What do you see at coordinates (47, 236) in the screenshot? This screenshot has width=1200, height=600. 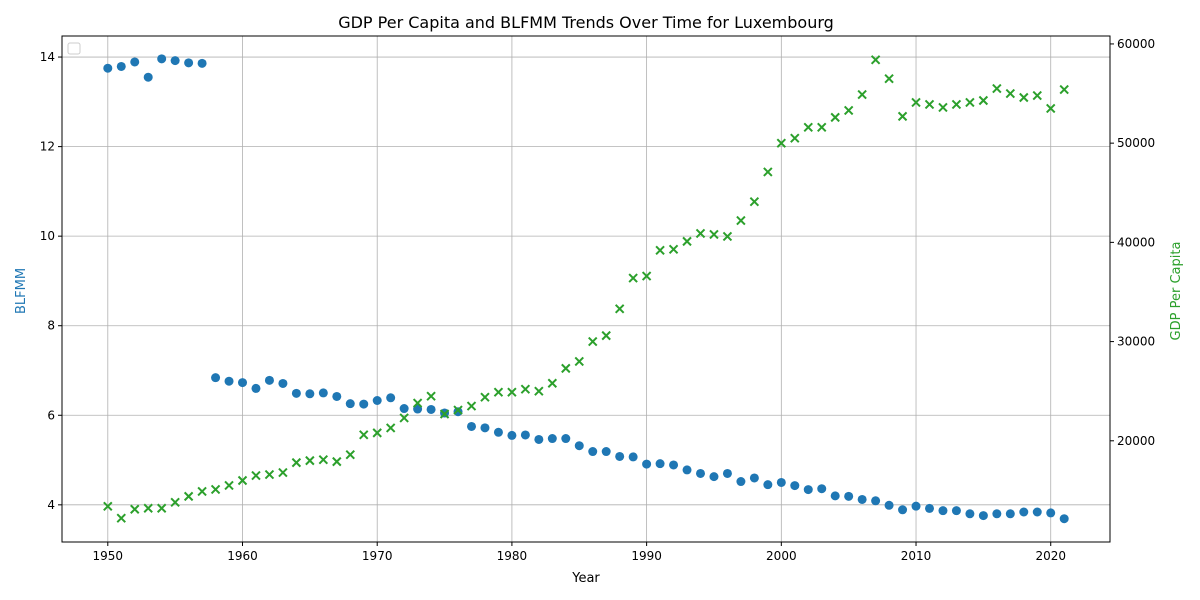 I see `left-tick-label: 10` at bounding box center [47, 236].